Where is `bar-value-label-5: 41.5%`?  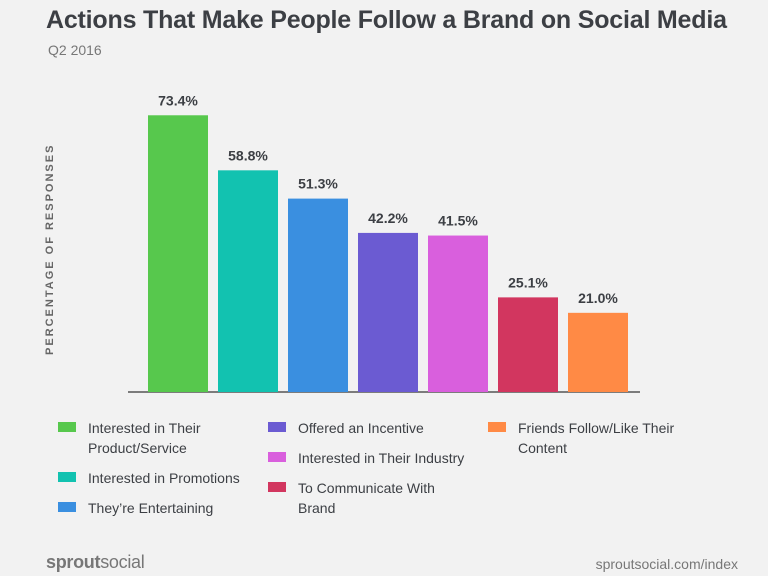
bar-value-label-5: 41.5% is located at coordinates (458, 221).